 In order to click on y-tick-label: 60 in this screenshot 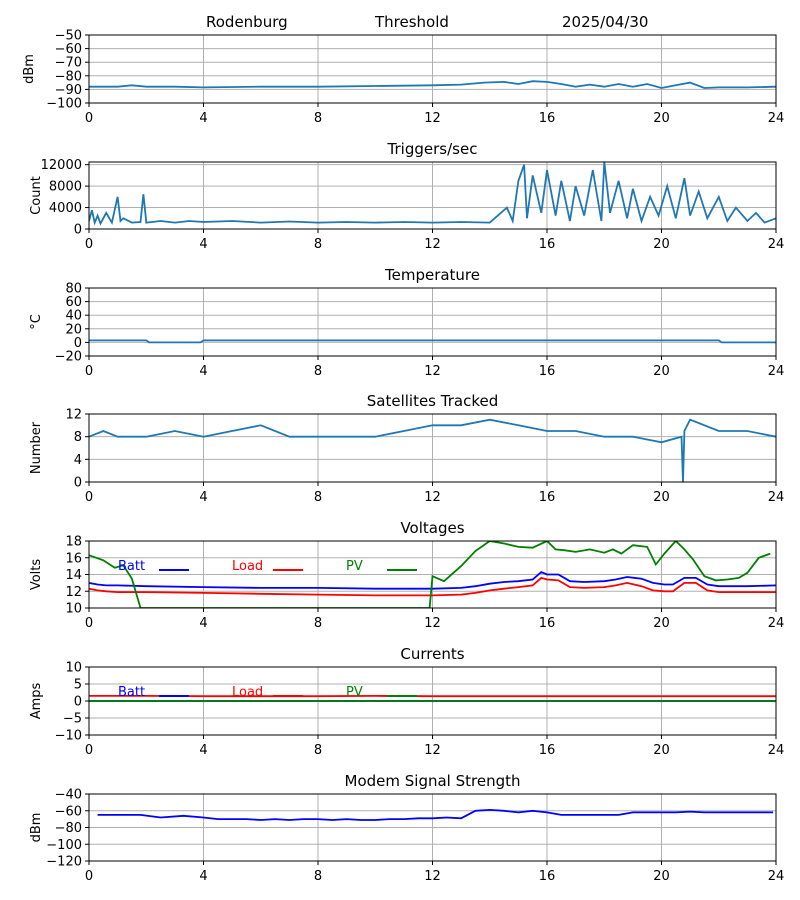, I will do `click(73, 302)`.